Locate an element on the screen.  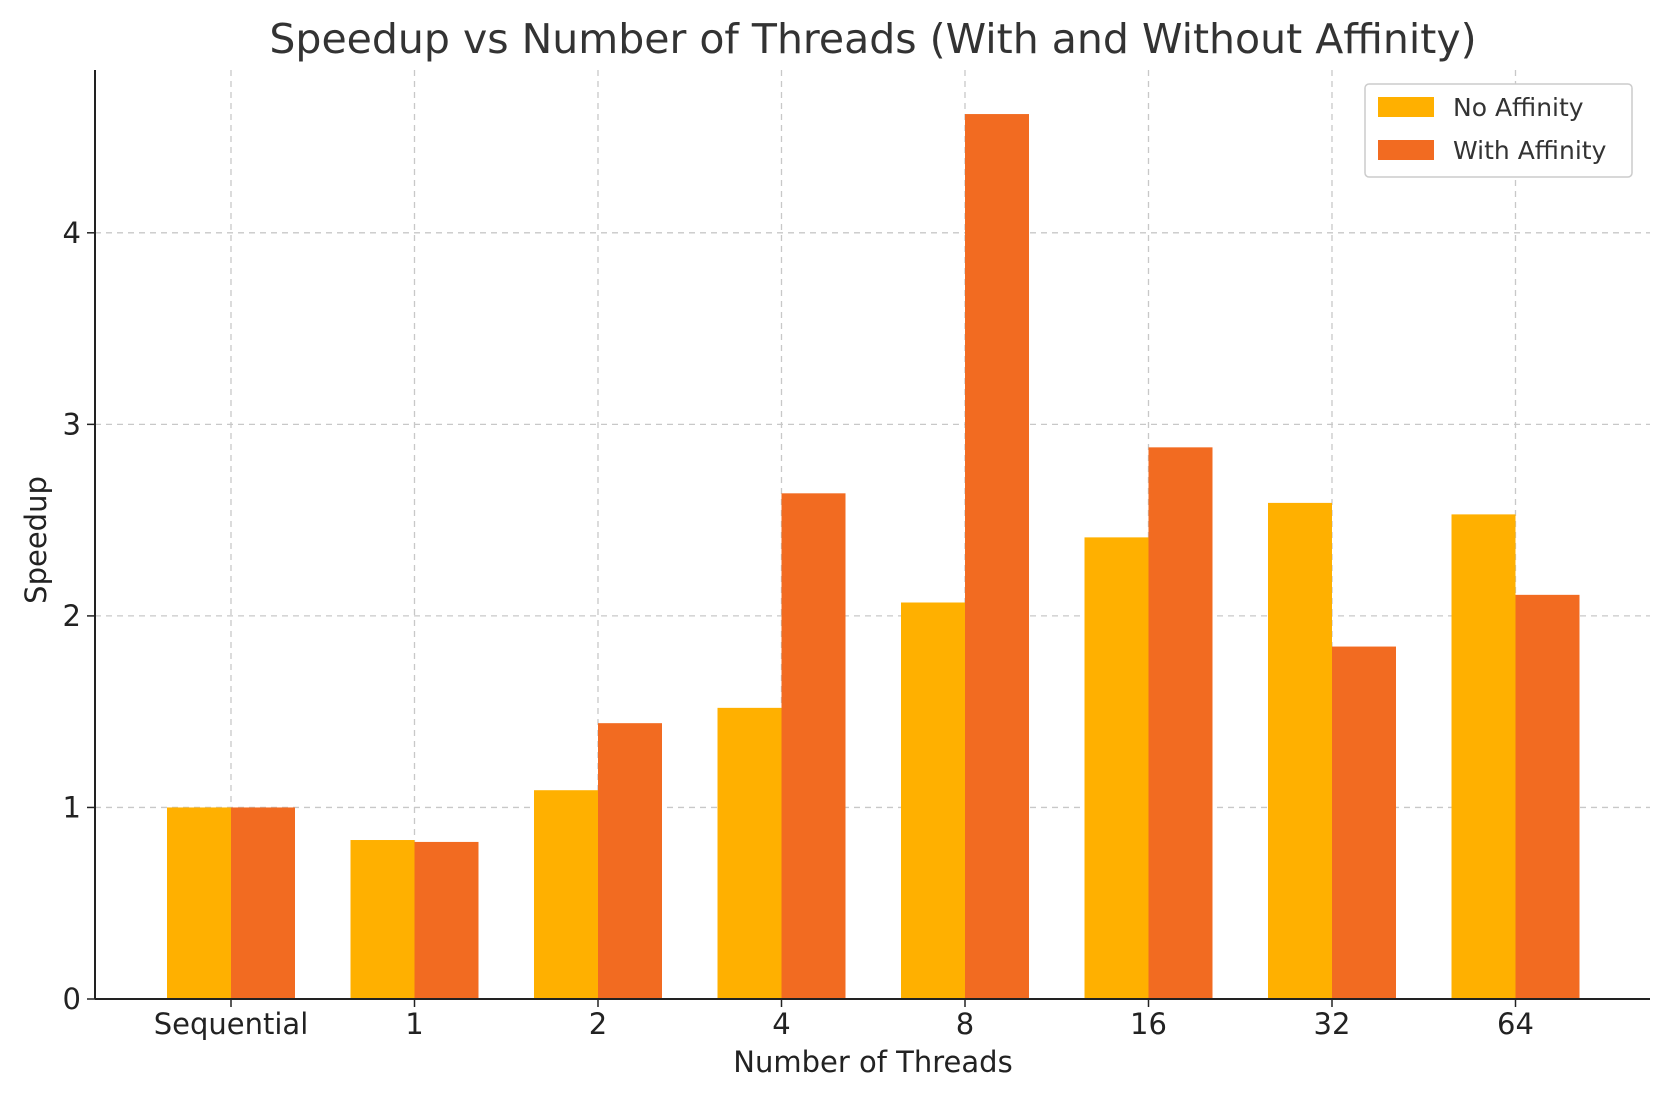
x-tick-label-sequential: Sequential is located at coordinates (231, 1024).